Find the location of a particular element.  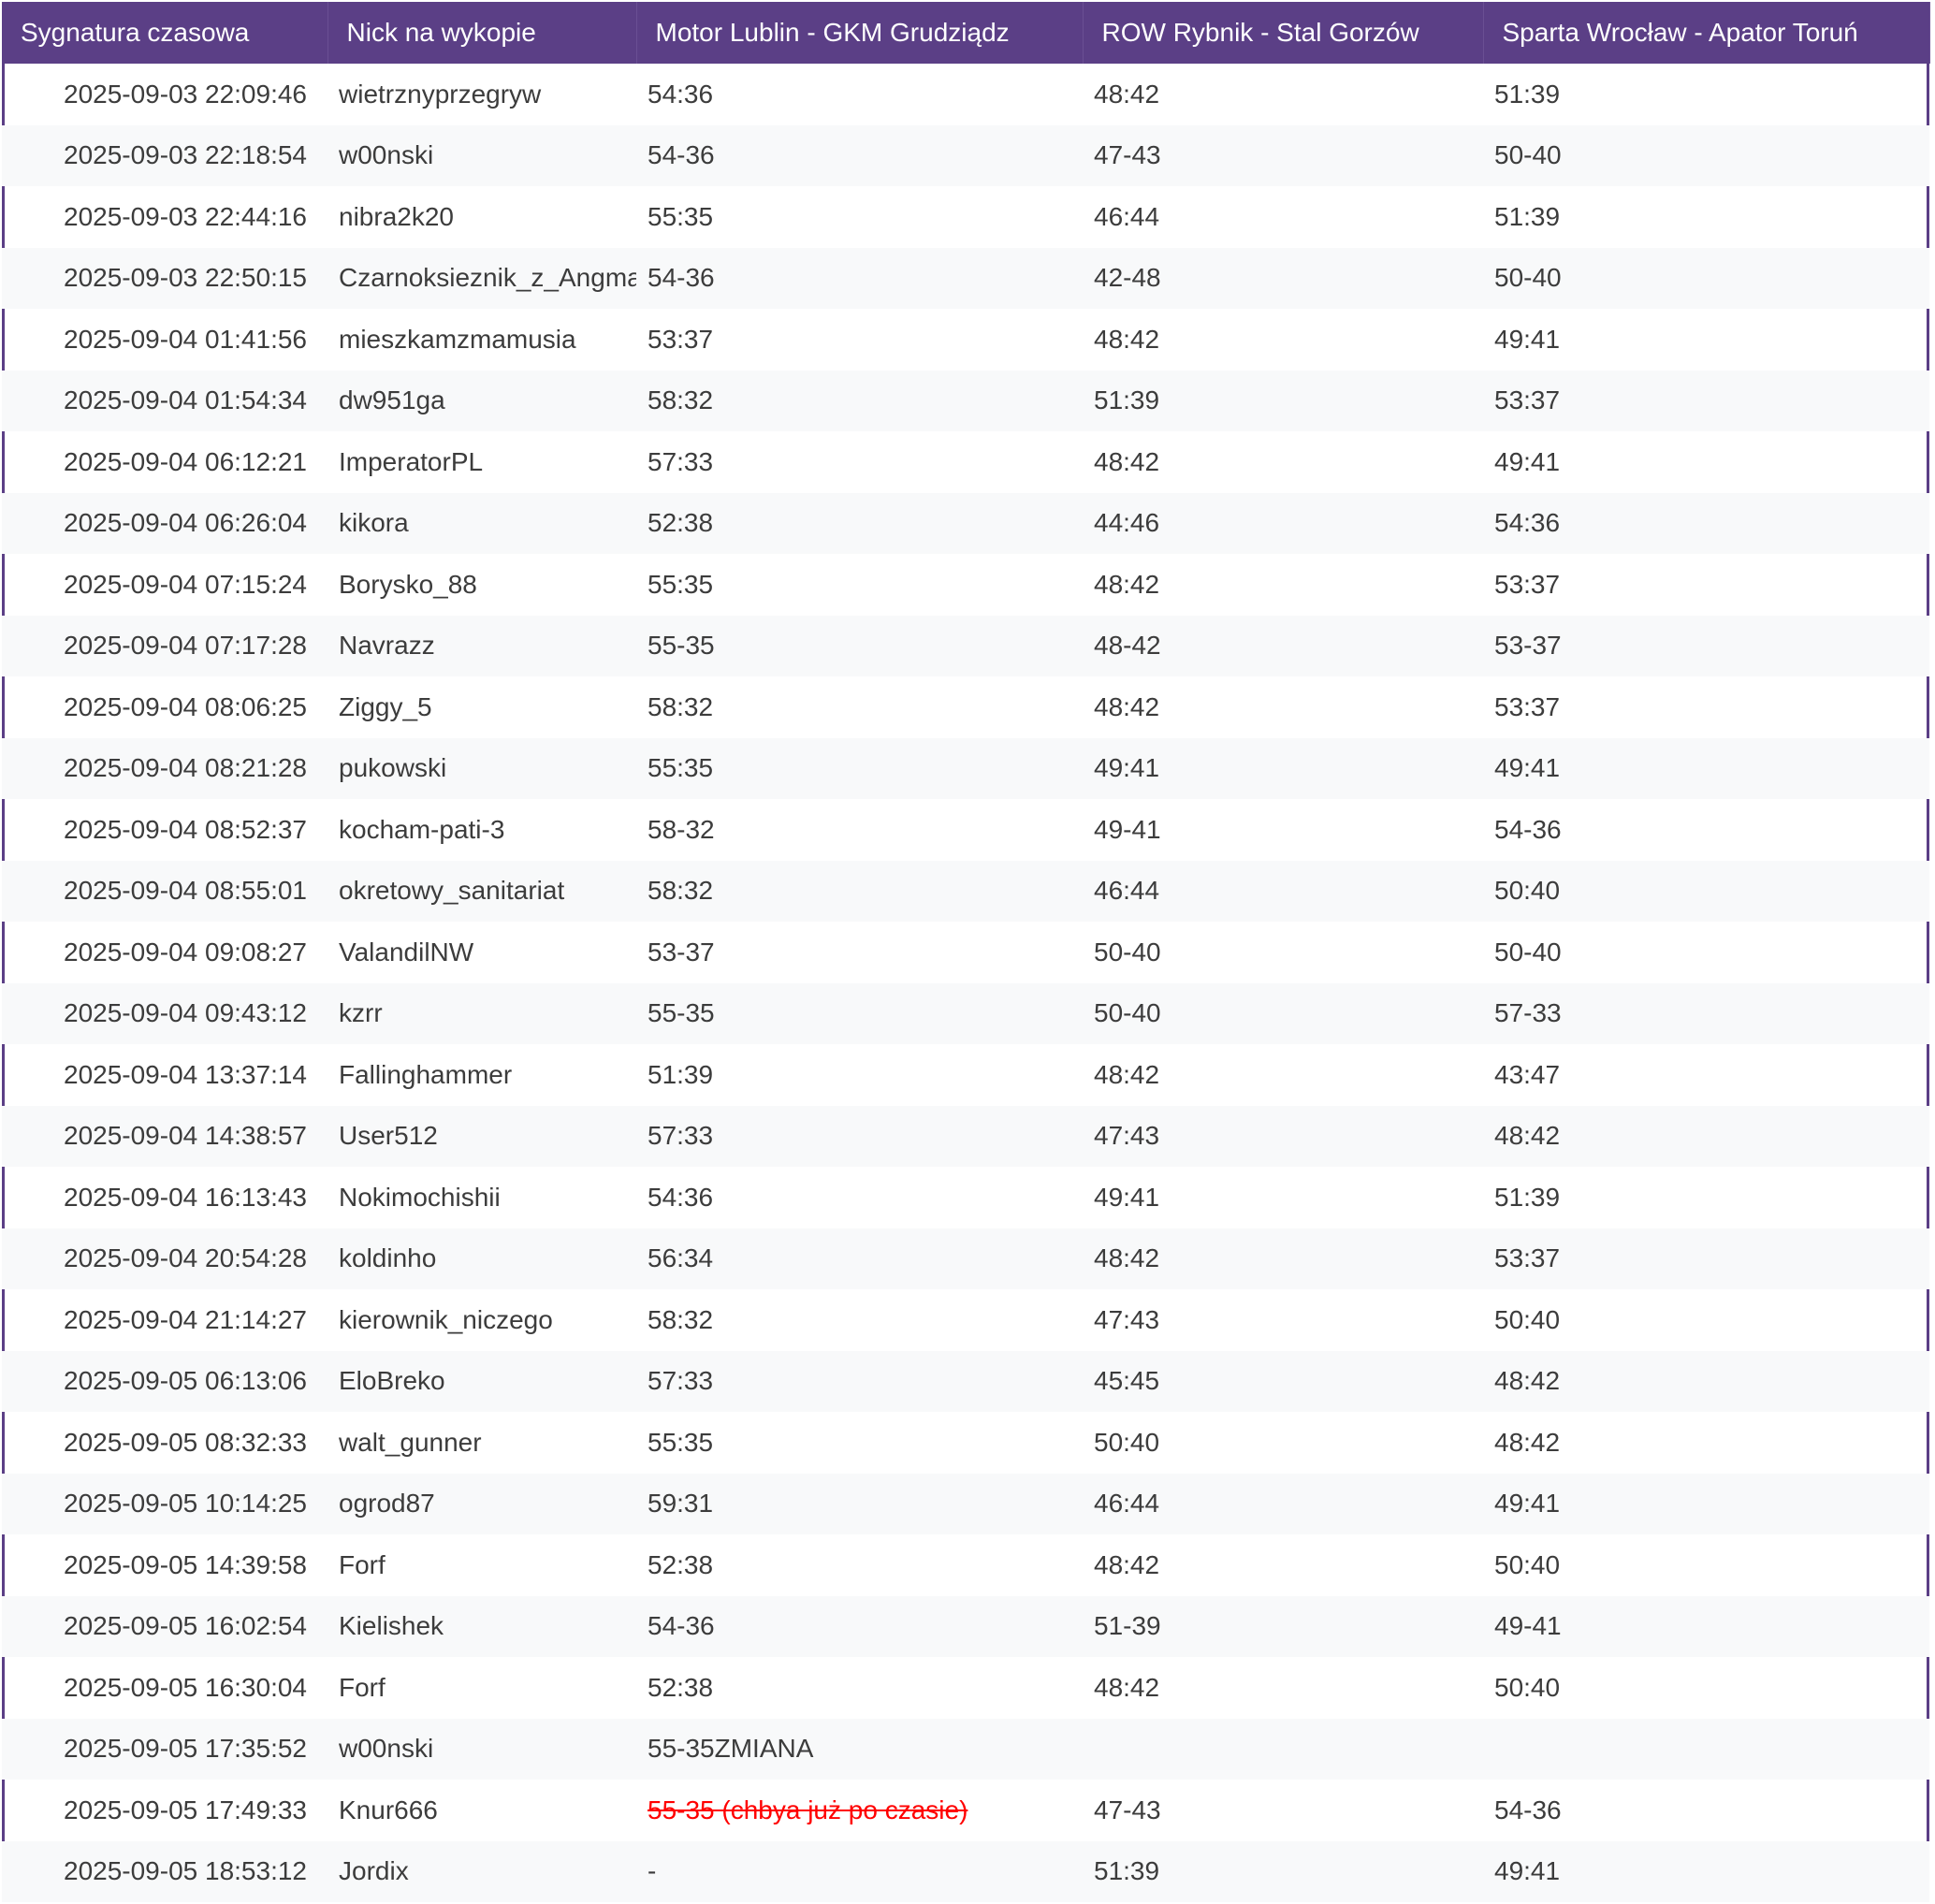

match-2-cell: 49-41 is located at coordinates (1127, 829).